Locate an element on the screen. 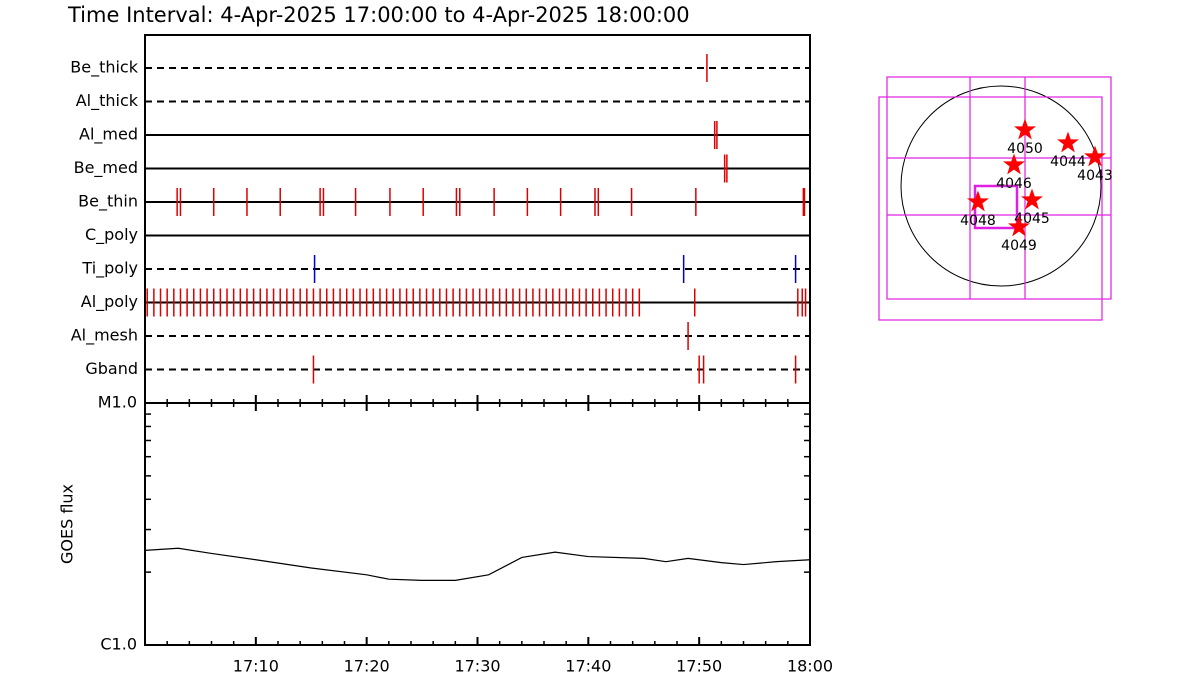 Image resolution: width=1200 pixels, height=700 pixels. x-tick-label: 17:30 is located at coordinates (477, 666).